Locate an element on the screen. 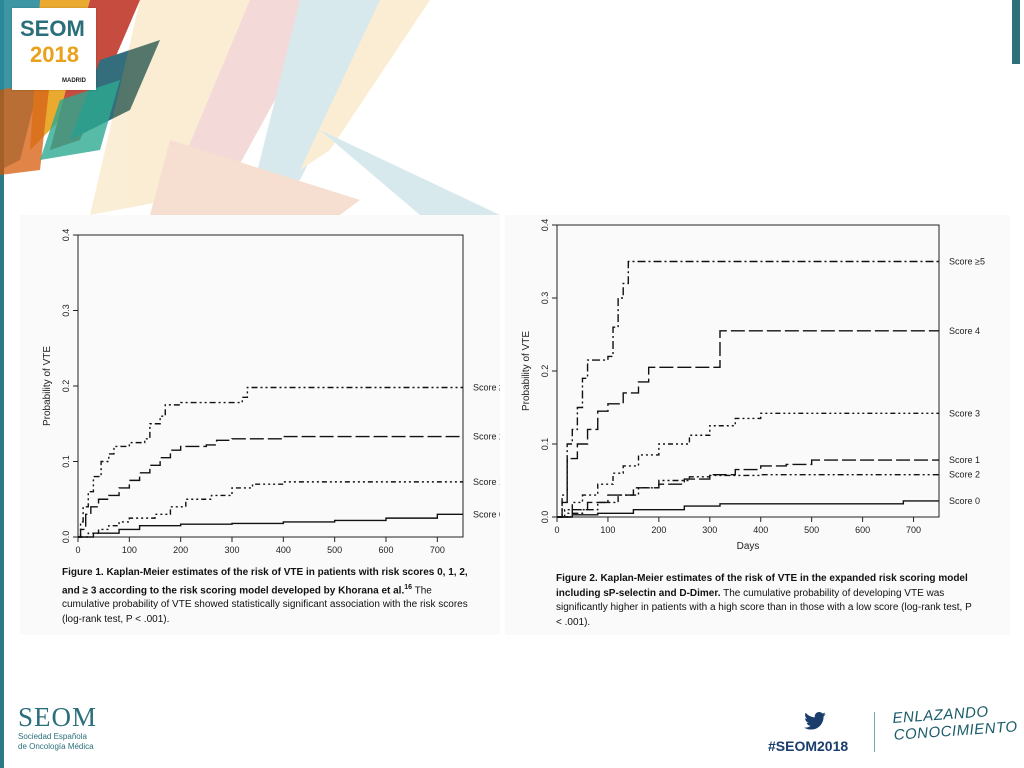  x-axis-label: Days is located at coordinates (748, 546).